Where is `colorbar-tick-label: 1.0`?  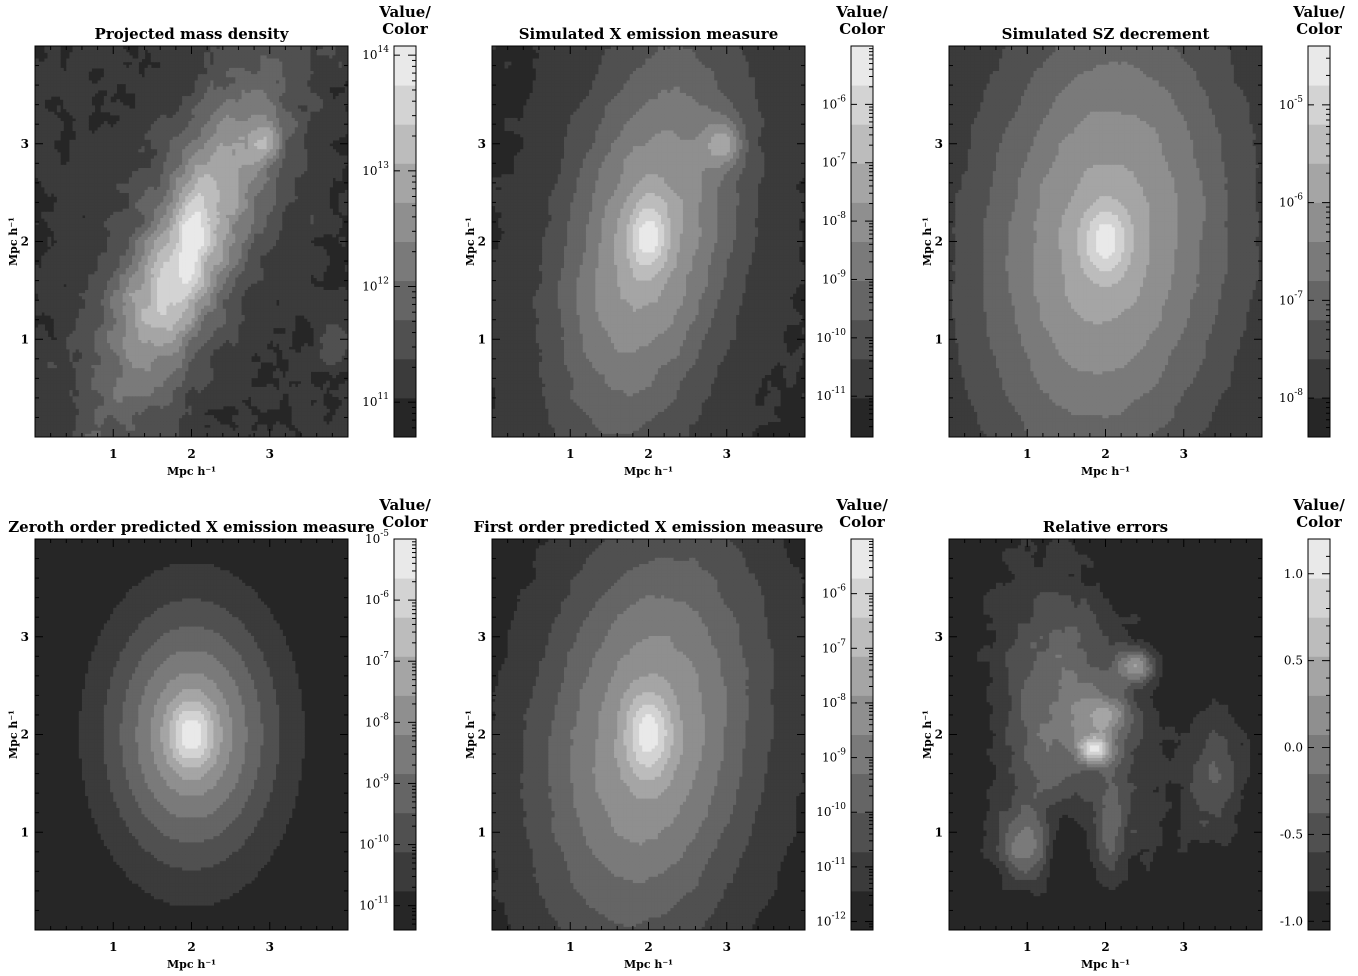 colorbar-tick-label: 1.0 is located at coordinates (1293, 574).